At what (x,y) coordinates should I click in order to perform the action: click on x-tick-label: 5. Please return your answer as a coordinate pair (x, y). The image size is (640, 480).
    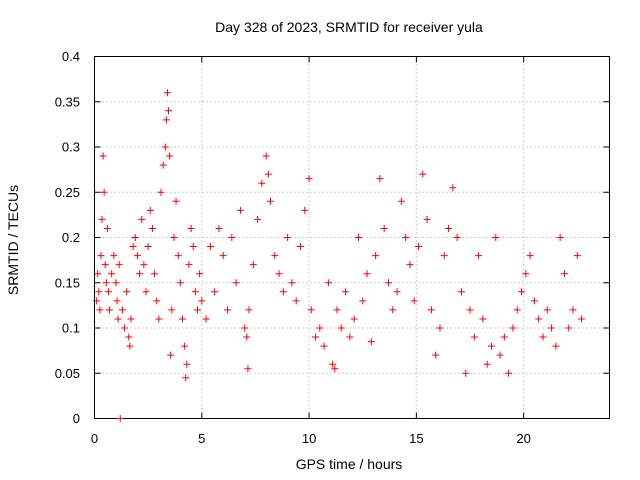
    Looking at the image, I should click on (201, 438).